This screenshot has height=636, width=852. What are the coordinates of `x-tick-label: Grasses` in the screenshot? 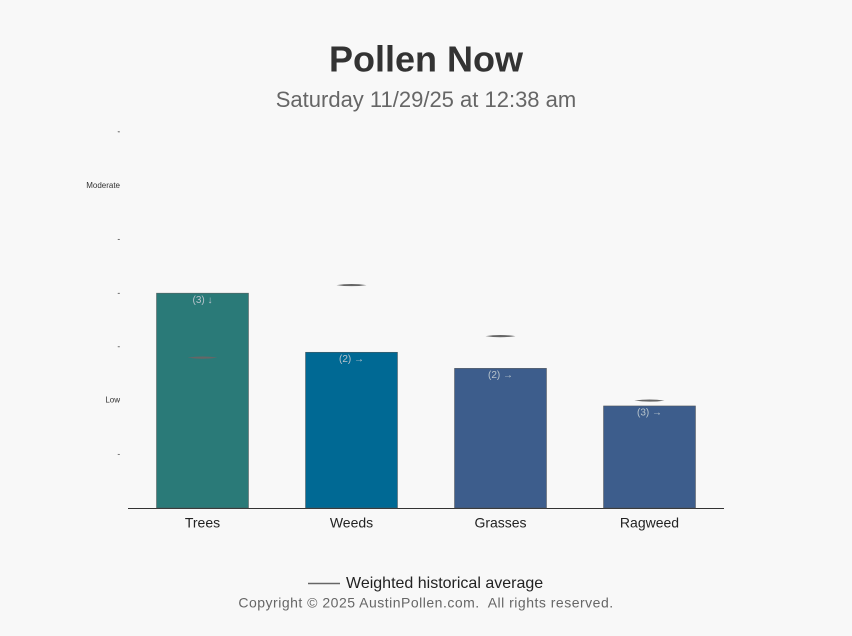 It's located at (500, 523).